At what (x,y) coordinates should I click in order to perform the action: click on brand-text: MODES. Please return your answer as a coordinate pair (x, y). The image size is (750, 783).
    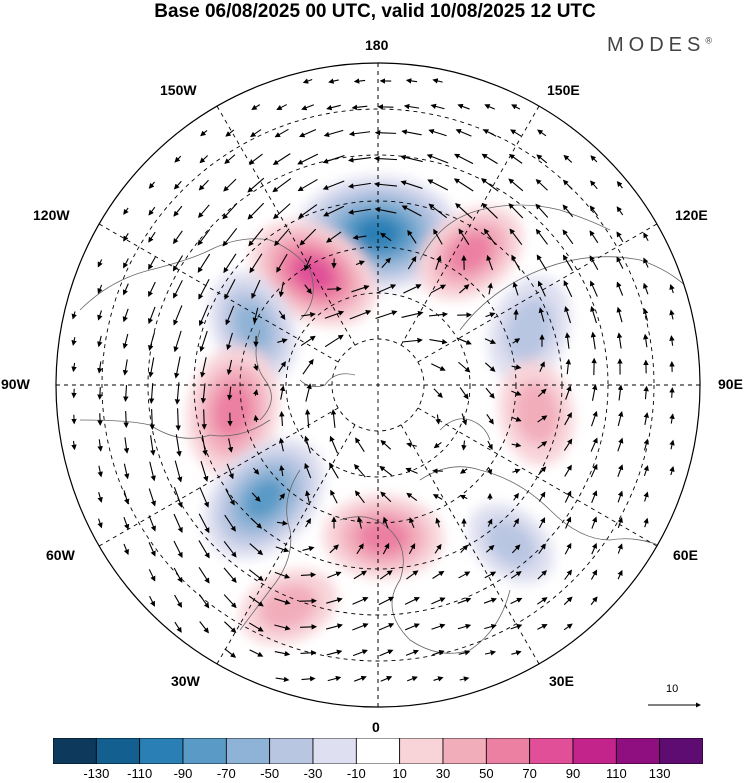
    Looking at the image, I should click on (656, 45).